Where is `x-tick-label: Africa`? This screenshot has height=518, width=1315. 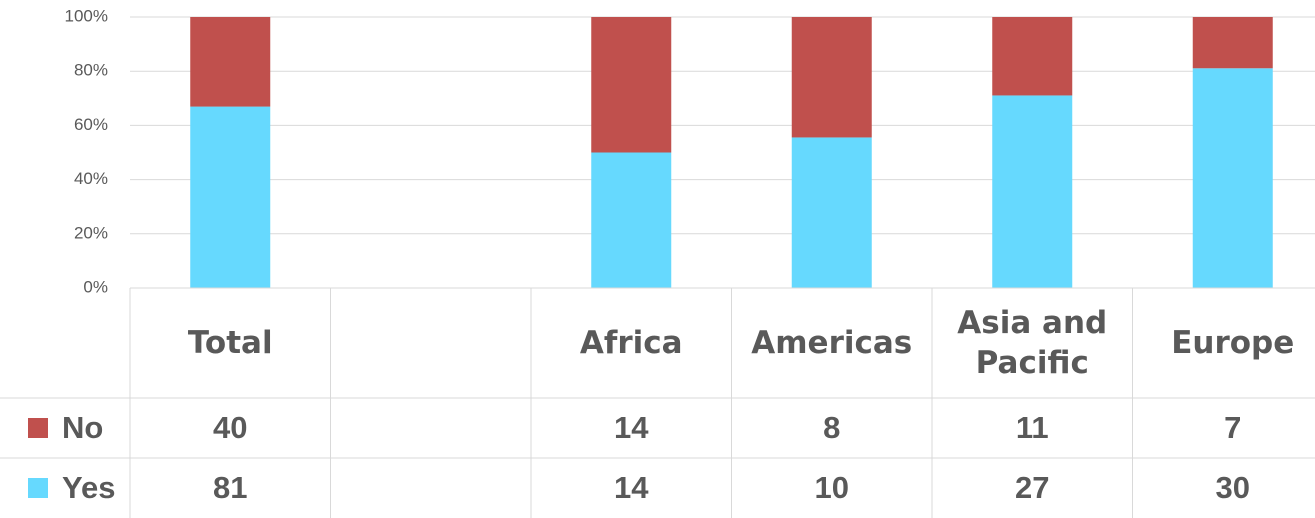
x-tick-label: Africa is located at coordinates (631, 342).